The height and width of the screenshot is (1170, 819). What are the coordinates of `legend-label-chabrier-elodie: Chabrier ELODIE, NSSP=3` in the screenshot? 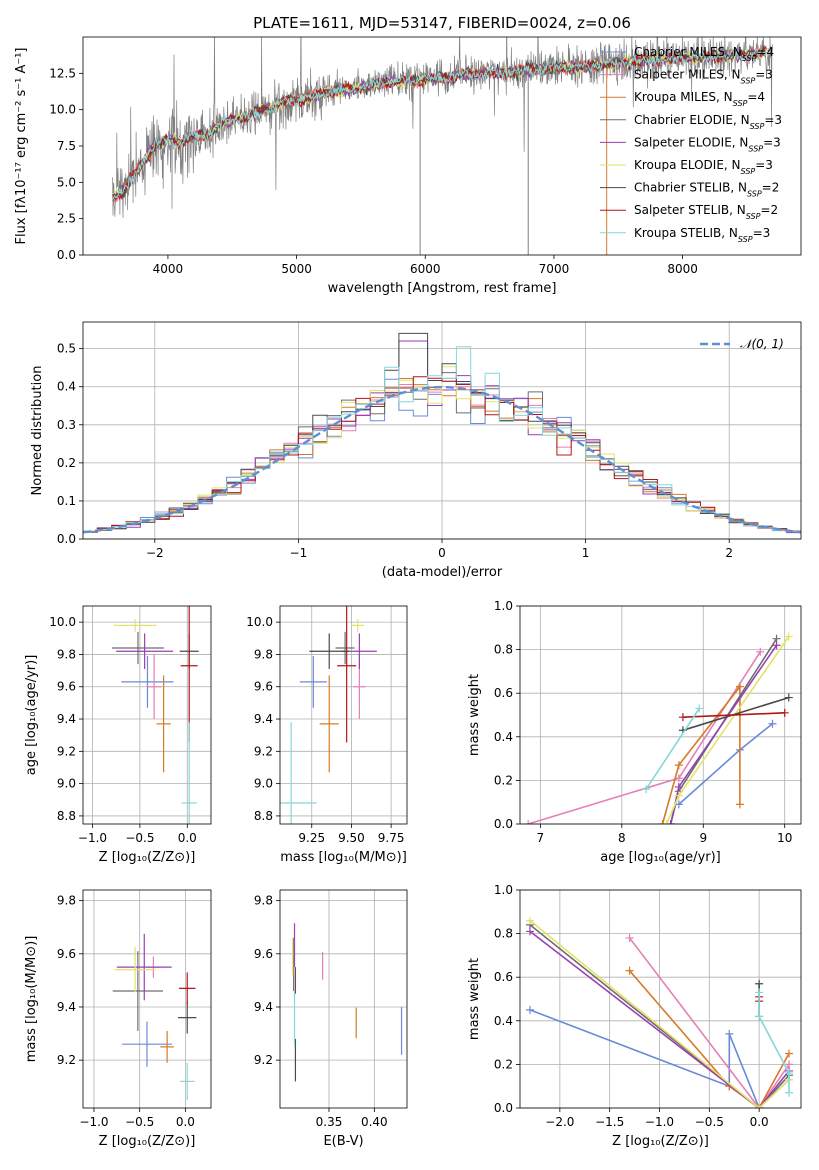 It's located at (708, 122).